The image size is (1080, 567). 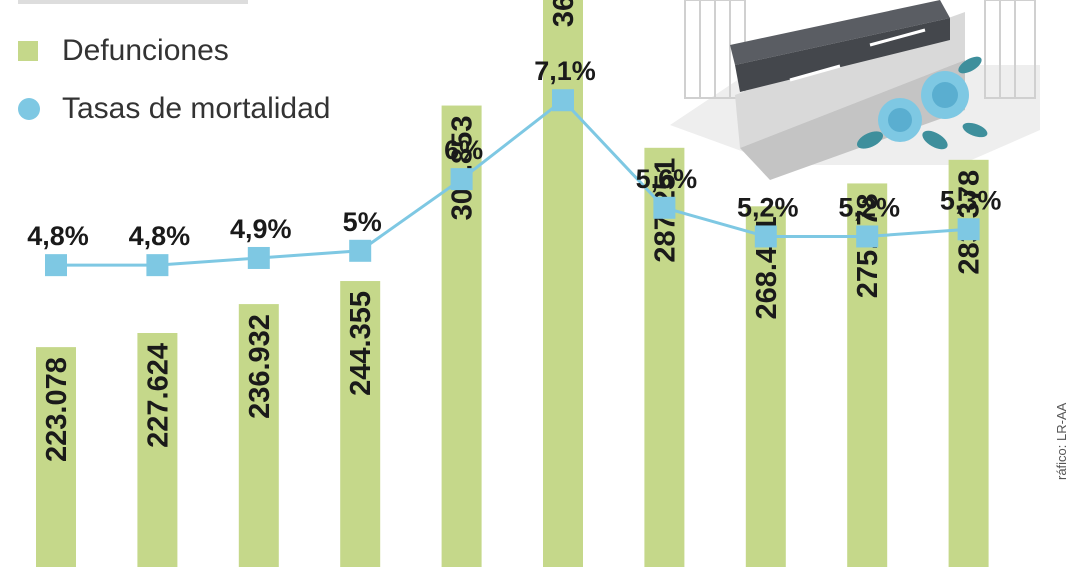 I want to click on line-value-label: 5%, so click(x=362, y=222).